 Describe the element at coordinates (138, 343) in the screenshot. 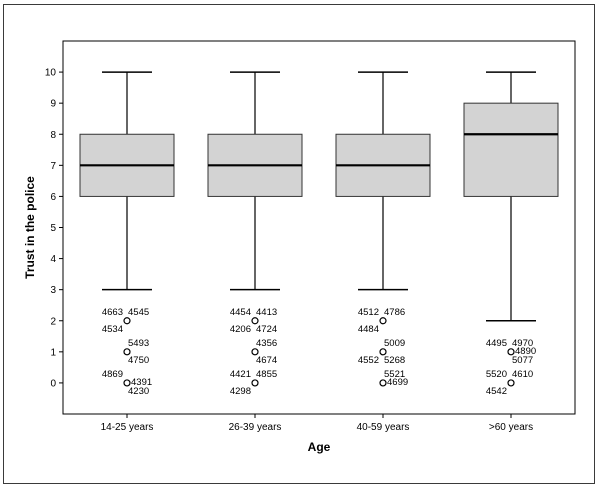

I see `outlier-label: 5493` at that location.